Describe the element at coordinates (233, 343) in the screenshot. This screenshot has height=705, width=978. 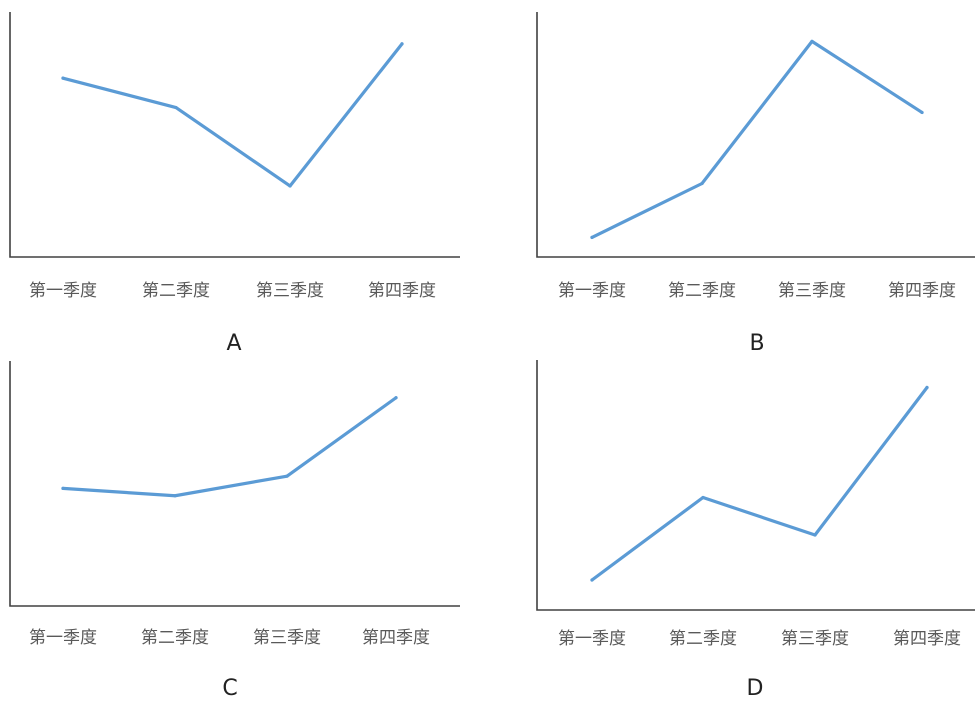
I see `panel-letter: A` at that location.